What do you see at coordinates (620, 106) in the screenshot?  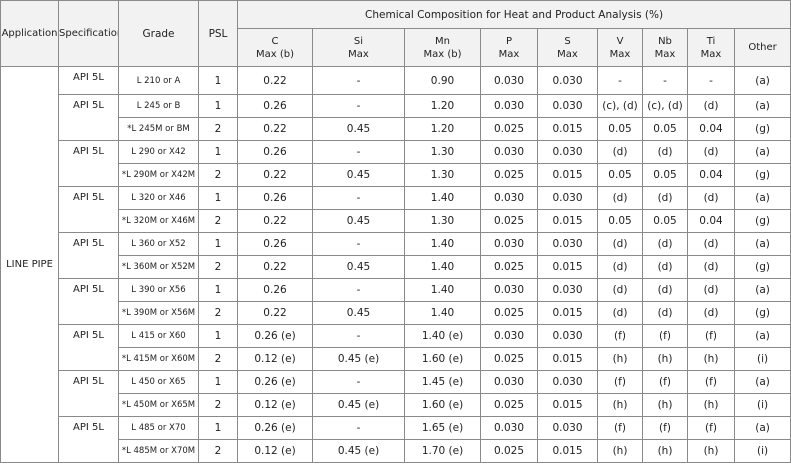 I see `value-cell: (c), (d)` at bounding box center [620, 106].